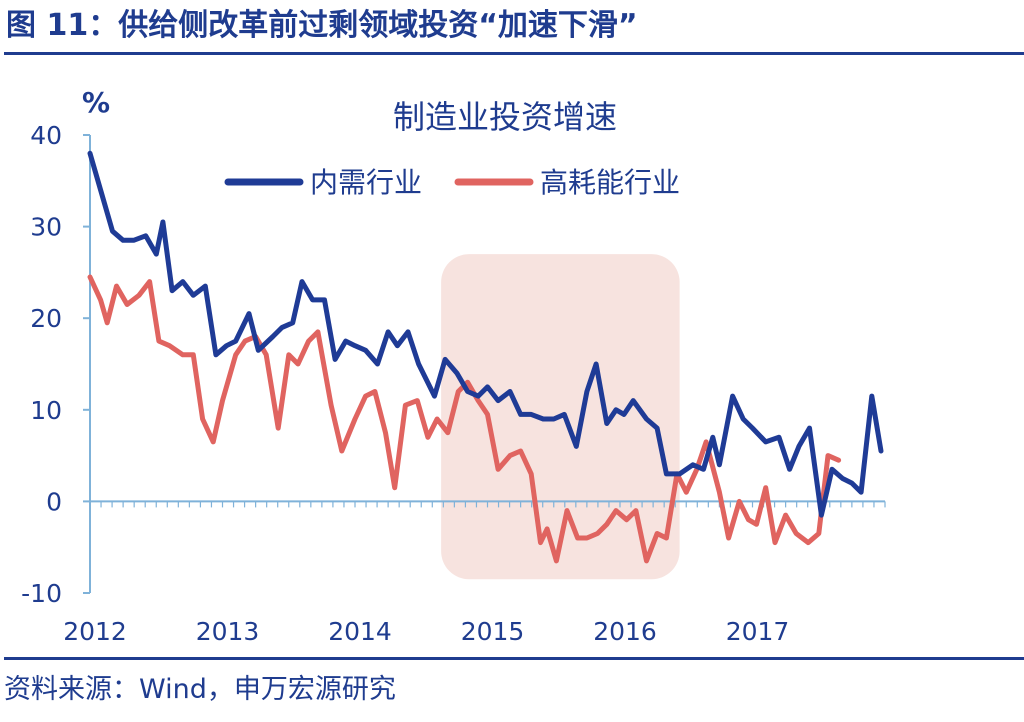  I want to click on source-divider, so click(514, 658).